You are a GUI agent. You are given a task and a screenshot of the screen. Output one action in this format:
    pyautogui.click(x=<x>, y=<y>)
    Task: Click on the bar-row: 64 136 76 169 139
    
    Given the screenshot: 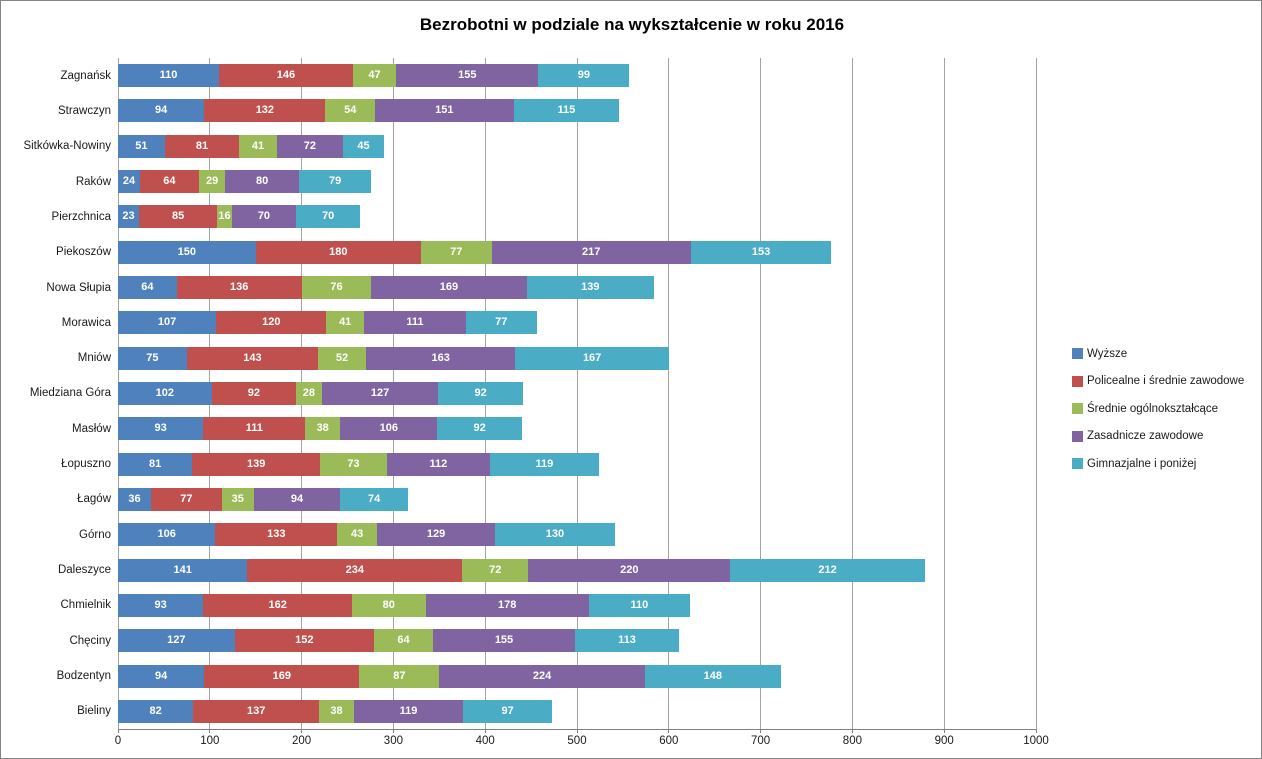 What is the action you would take?
    pyautogui.click(x=577, y=287)
    